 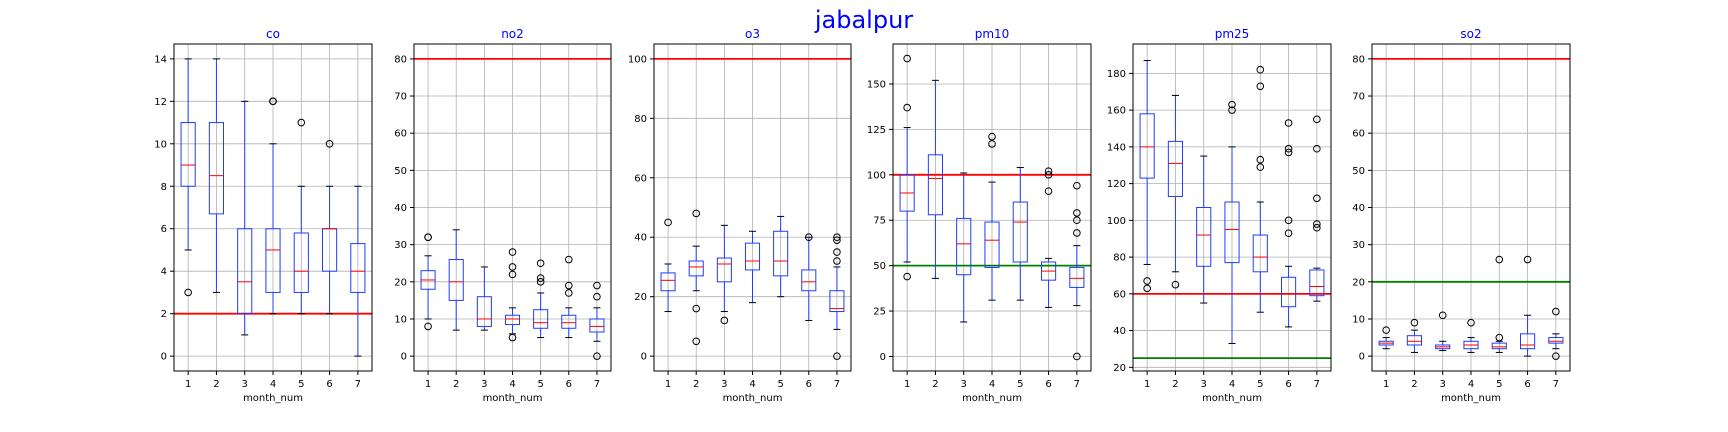 What do you see at coordinates (273, 34) in the screenshot?
I see `panel-title: co` at bounding box center [273, 34].